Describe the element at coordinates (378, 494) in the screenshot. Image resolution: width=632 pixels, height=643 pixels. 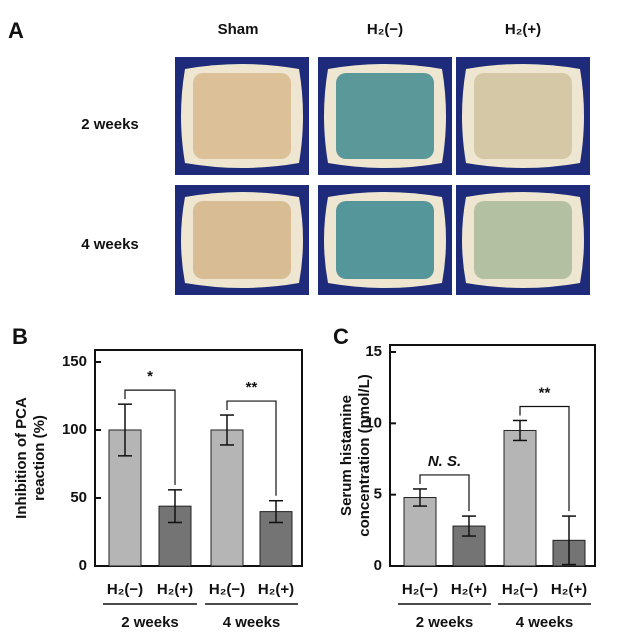
I see `y-tick-label: 5` at that location.